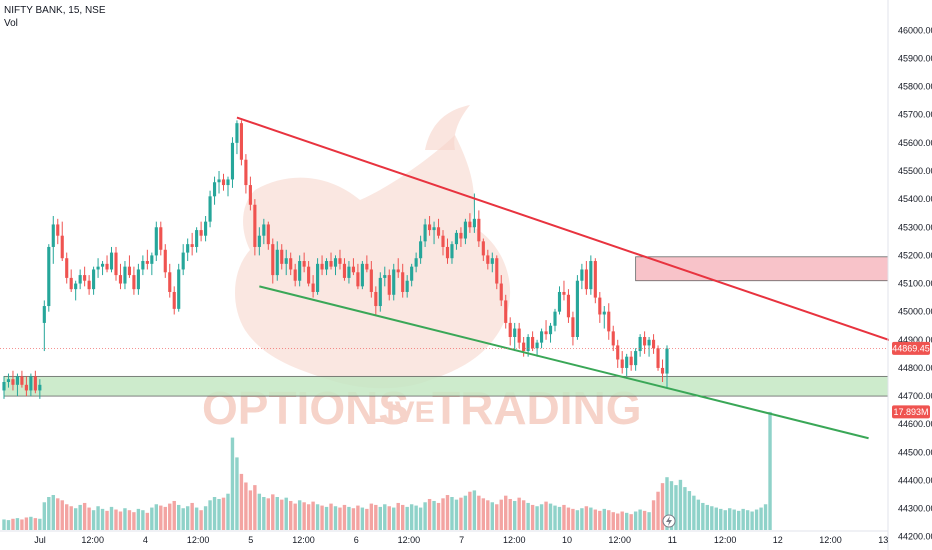  Describe the element at coordinates (55, 10) in the screenshot. I see `symbol-title: NIFTY BANK, 15, NSE` at that location.